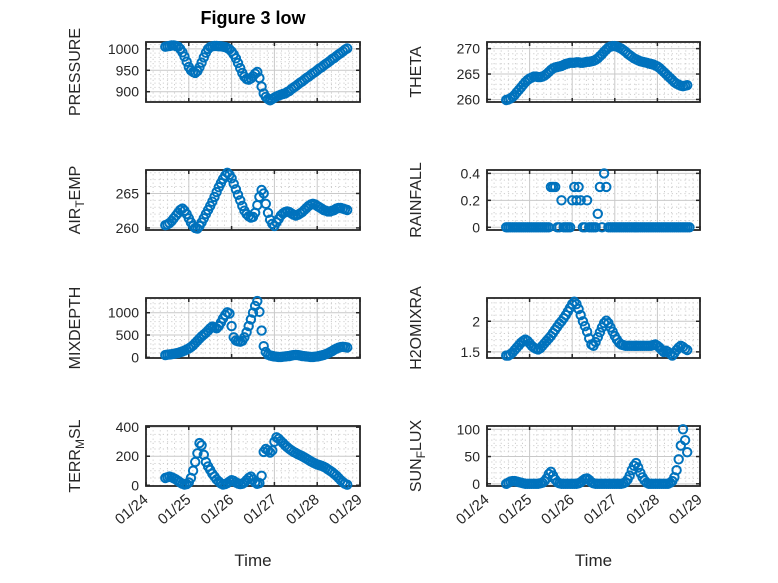  What do you see at coordinates (418, 456) in the screenshot?
I see `y-axis-label: SUNFLUX` at bounding box center [418, 456].